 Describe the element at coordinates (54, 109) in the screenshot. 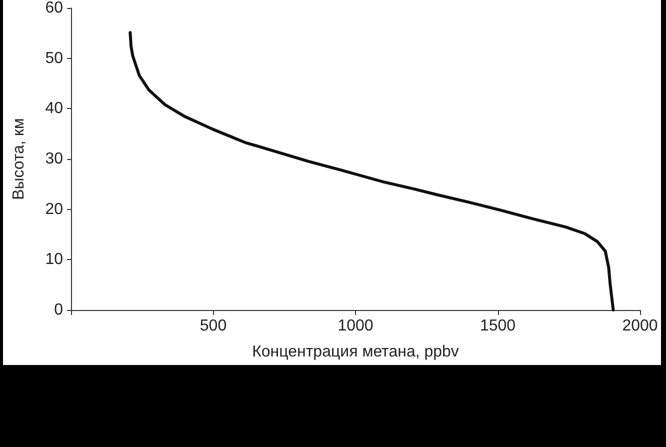

I see `y-tick-label: 40` at that location.